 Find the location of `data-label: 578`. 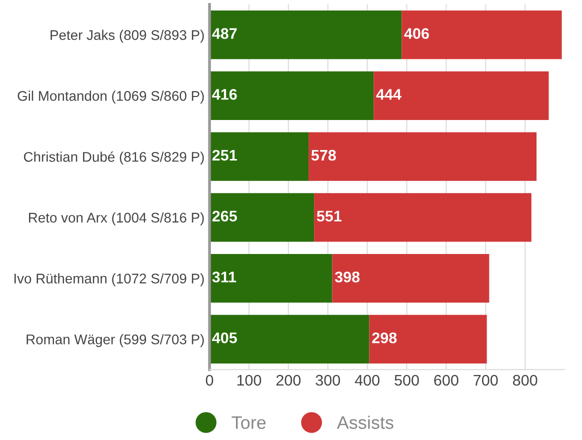

data-label: 578 is located at coordinates (323, 155).